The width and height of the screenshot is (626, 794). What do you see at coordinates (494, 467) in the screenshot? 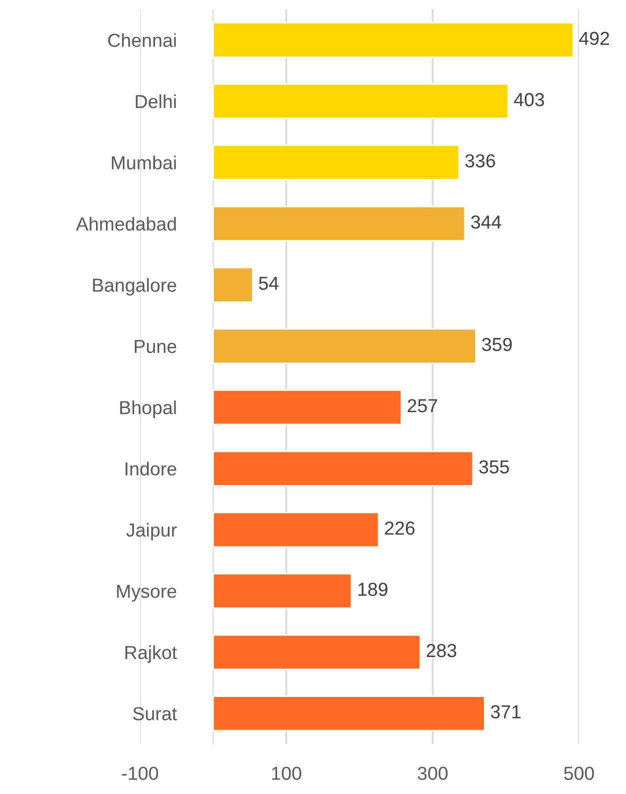
I see `data-label: 355` at bounding box center [494, 467].